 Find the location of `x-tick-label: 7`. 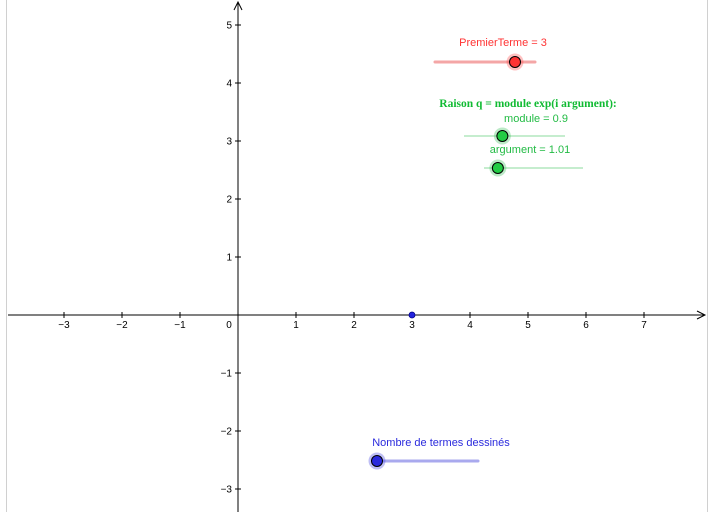

x-tick-label: 7 is located at coordinates (644, 325).